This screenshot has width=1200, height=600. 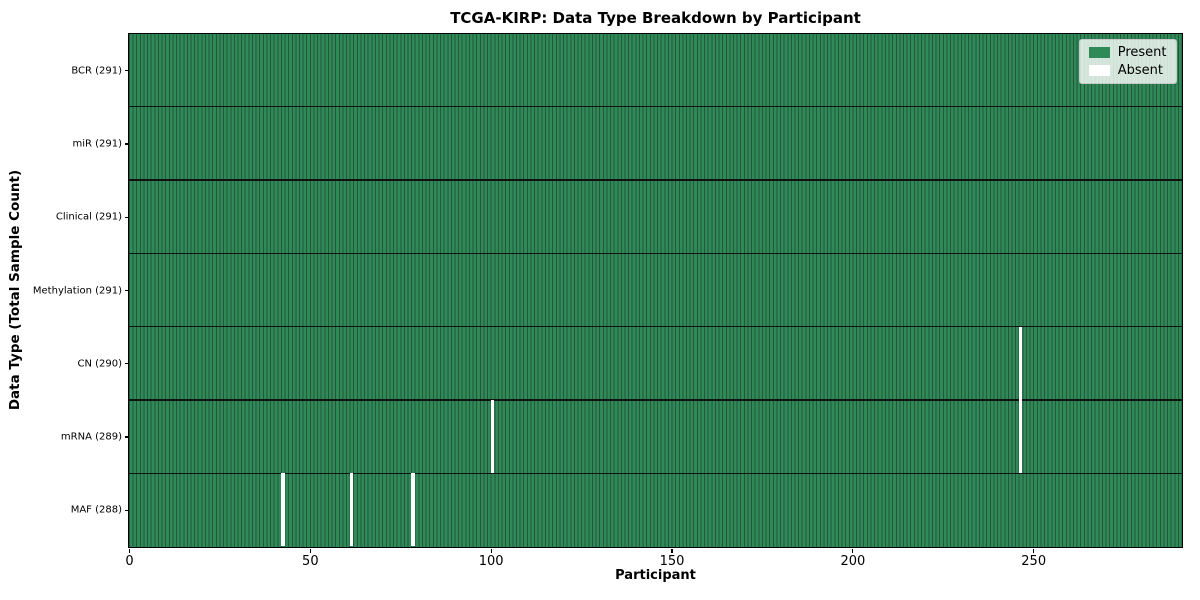 I want to click on absent-swatch, so click(x=1099, y=70).